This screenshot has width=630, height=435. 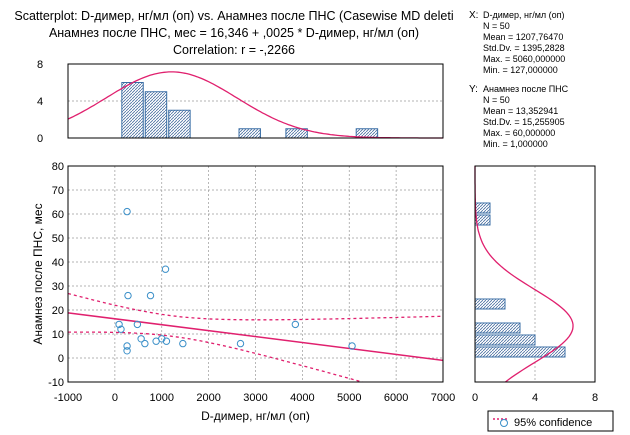 What do you see at coordinates (58, 263) in the screenshot?
I see `y-tick-label: 40` at bounding box center [58, 263].